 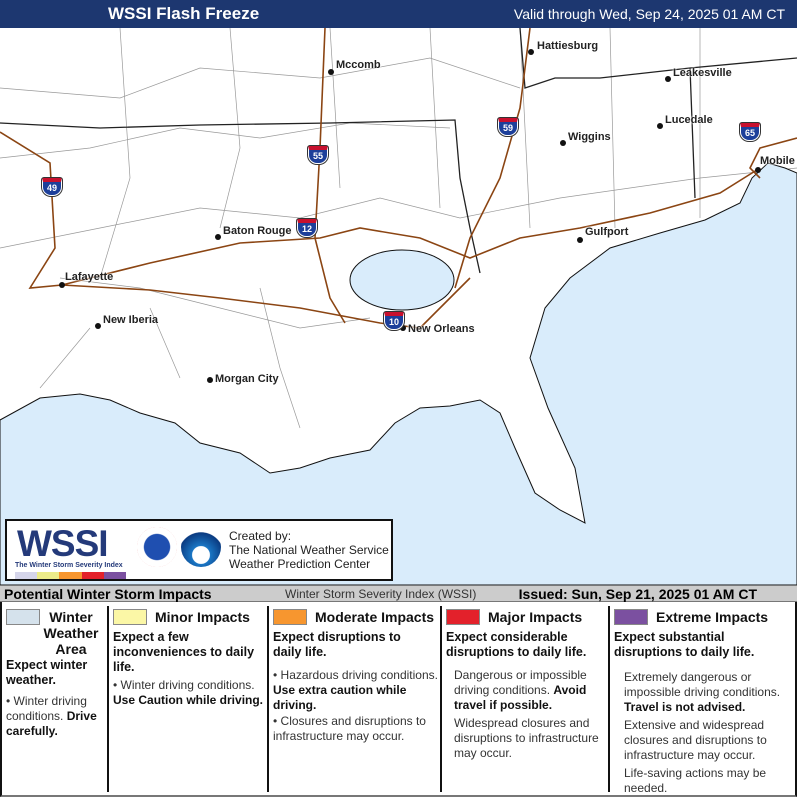 What do you see at coordinates (108, 594) in the screenshot?
I see `impacts-heading: Potential Winter Storm Impacts` at bounding box center [108, 594].